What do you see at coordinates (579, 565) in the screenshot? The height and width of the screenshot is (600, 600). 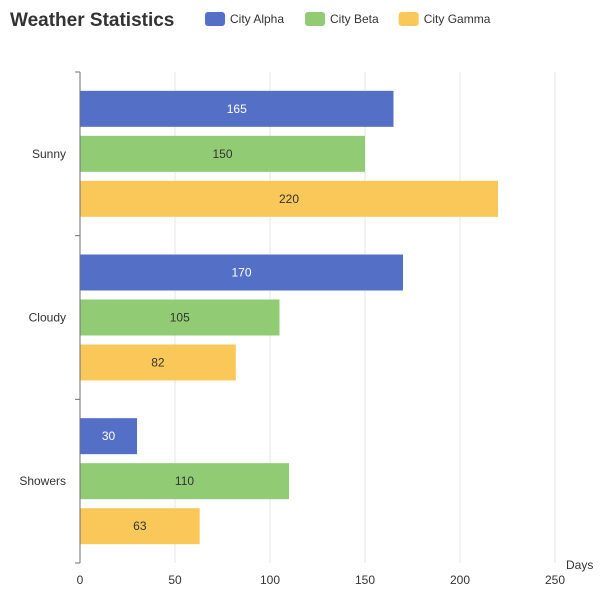 I see `x-axis-title: Days` at bounding box center [579, 565].